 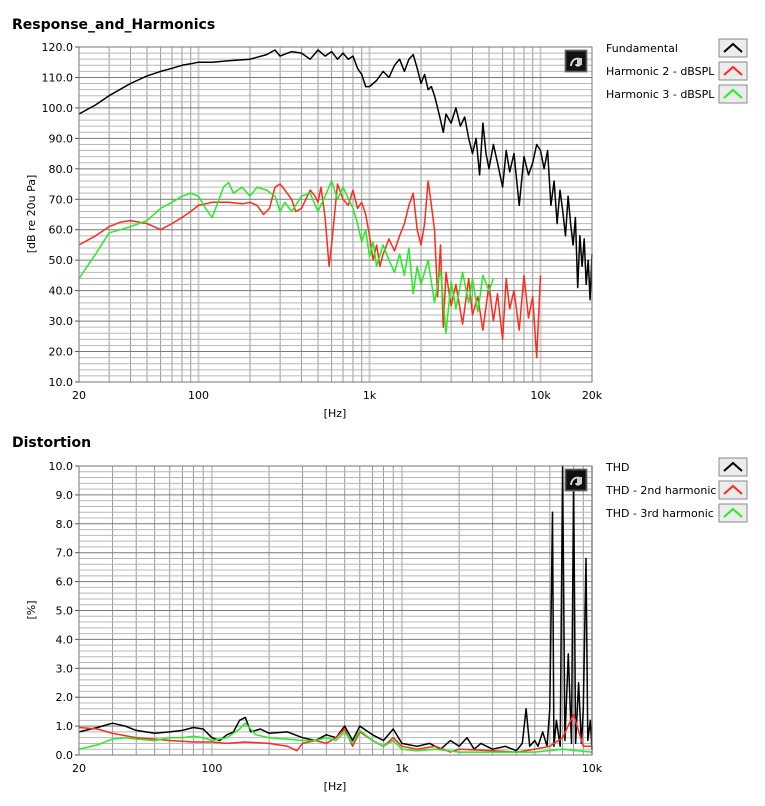 I want to click on distortion-y-tick-label: 8.0, so click(x=65, y=524).